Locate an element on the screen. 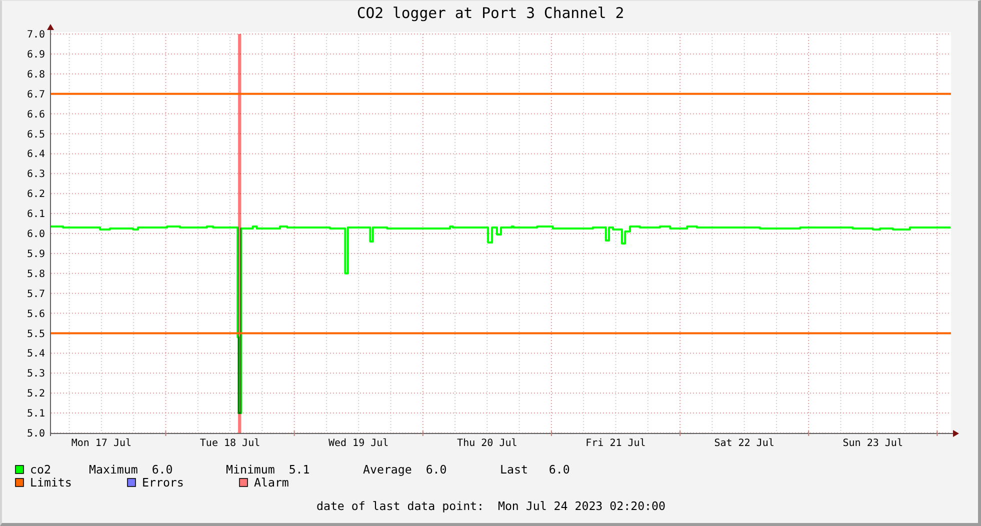  y-tick-label: 6.9 is located at coordinates (35, 54).